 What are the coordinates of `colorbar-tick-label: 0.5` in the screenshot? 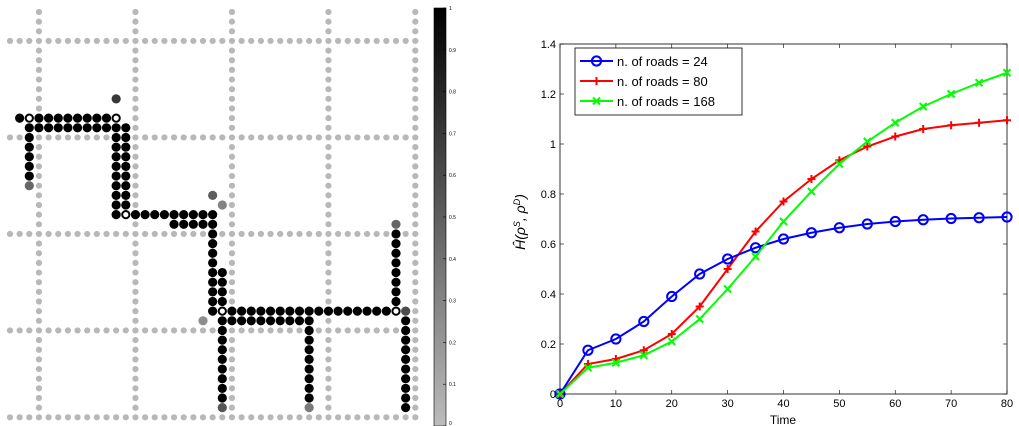 It's located at (452, 218).